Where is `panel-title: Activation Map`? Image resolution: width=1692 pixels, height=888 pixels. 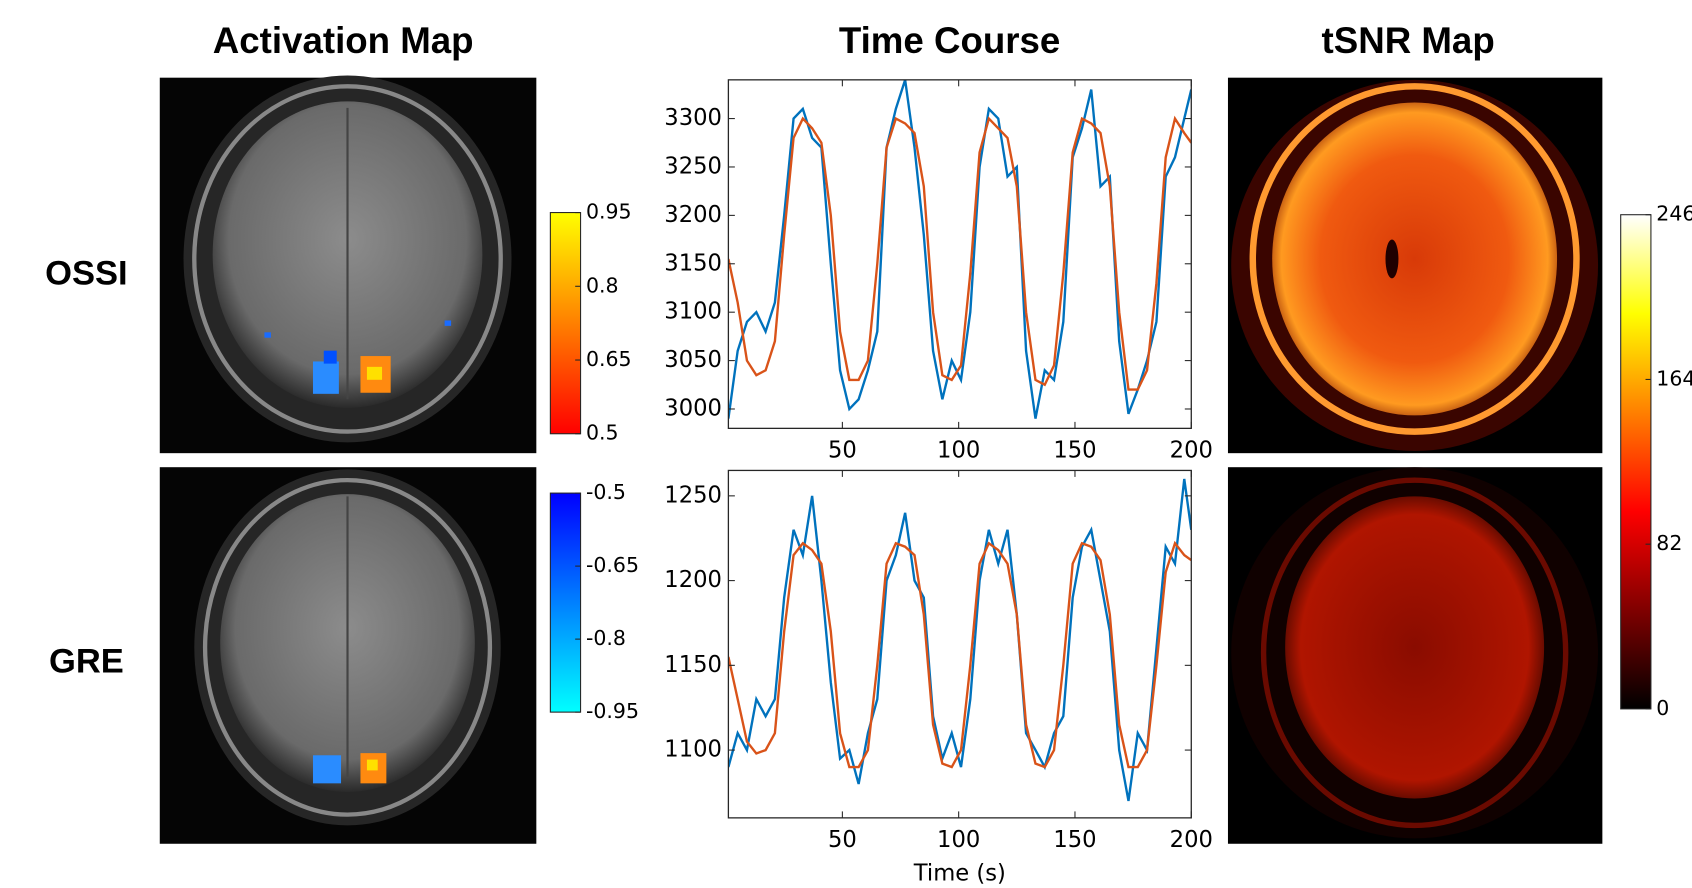 panel-title: Activation Map is located at coordinates (343, 40).